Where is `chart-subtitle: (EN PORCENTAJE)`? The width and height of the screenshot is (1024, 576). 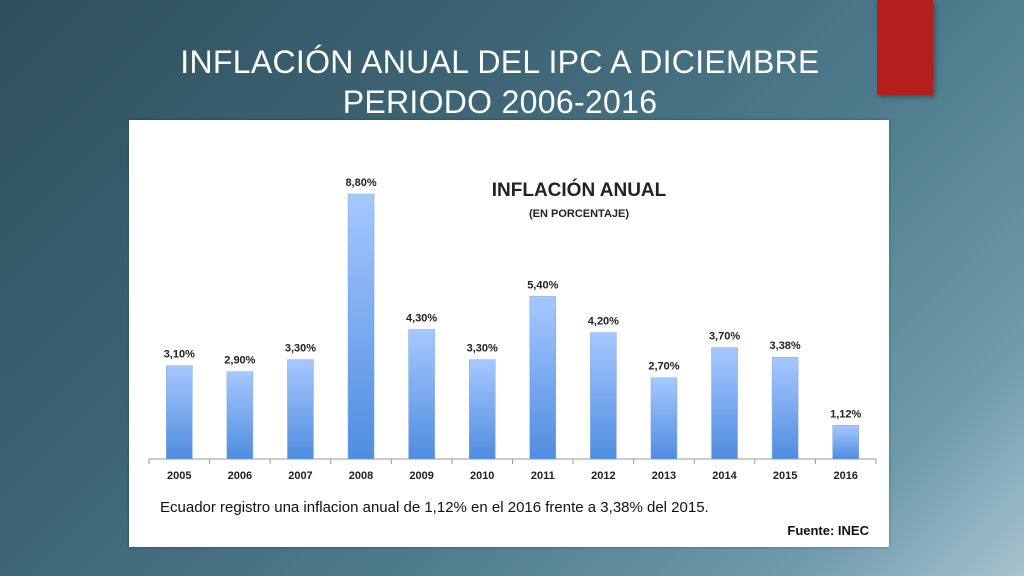 chart-subtitle: (EN PORCENTAJE) is located at coordinates (579, 214).